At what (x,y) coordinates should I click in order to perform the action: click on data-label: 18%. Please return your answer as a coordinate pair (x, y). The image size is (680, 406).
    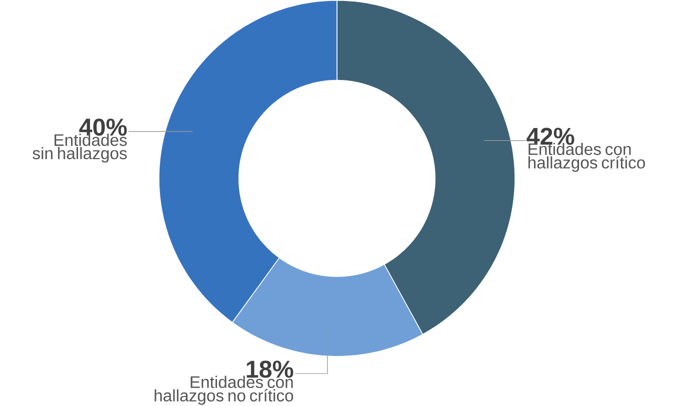
    Looking at the image, I should click on (270, 369).